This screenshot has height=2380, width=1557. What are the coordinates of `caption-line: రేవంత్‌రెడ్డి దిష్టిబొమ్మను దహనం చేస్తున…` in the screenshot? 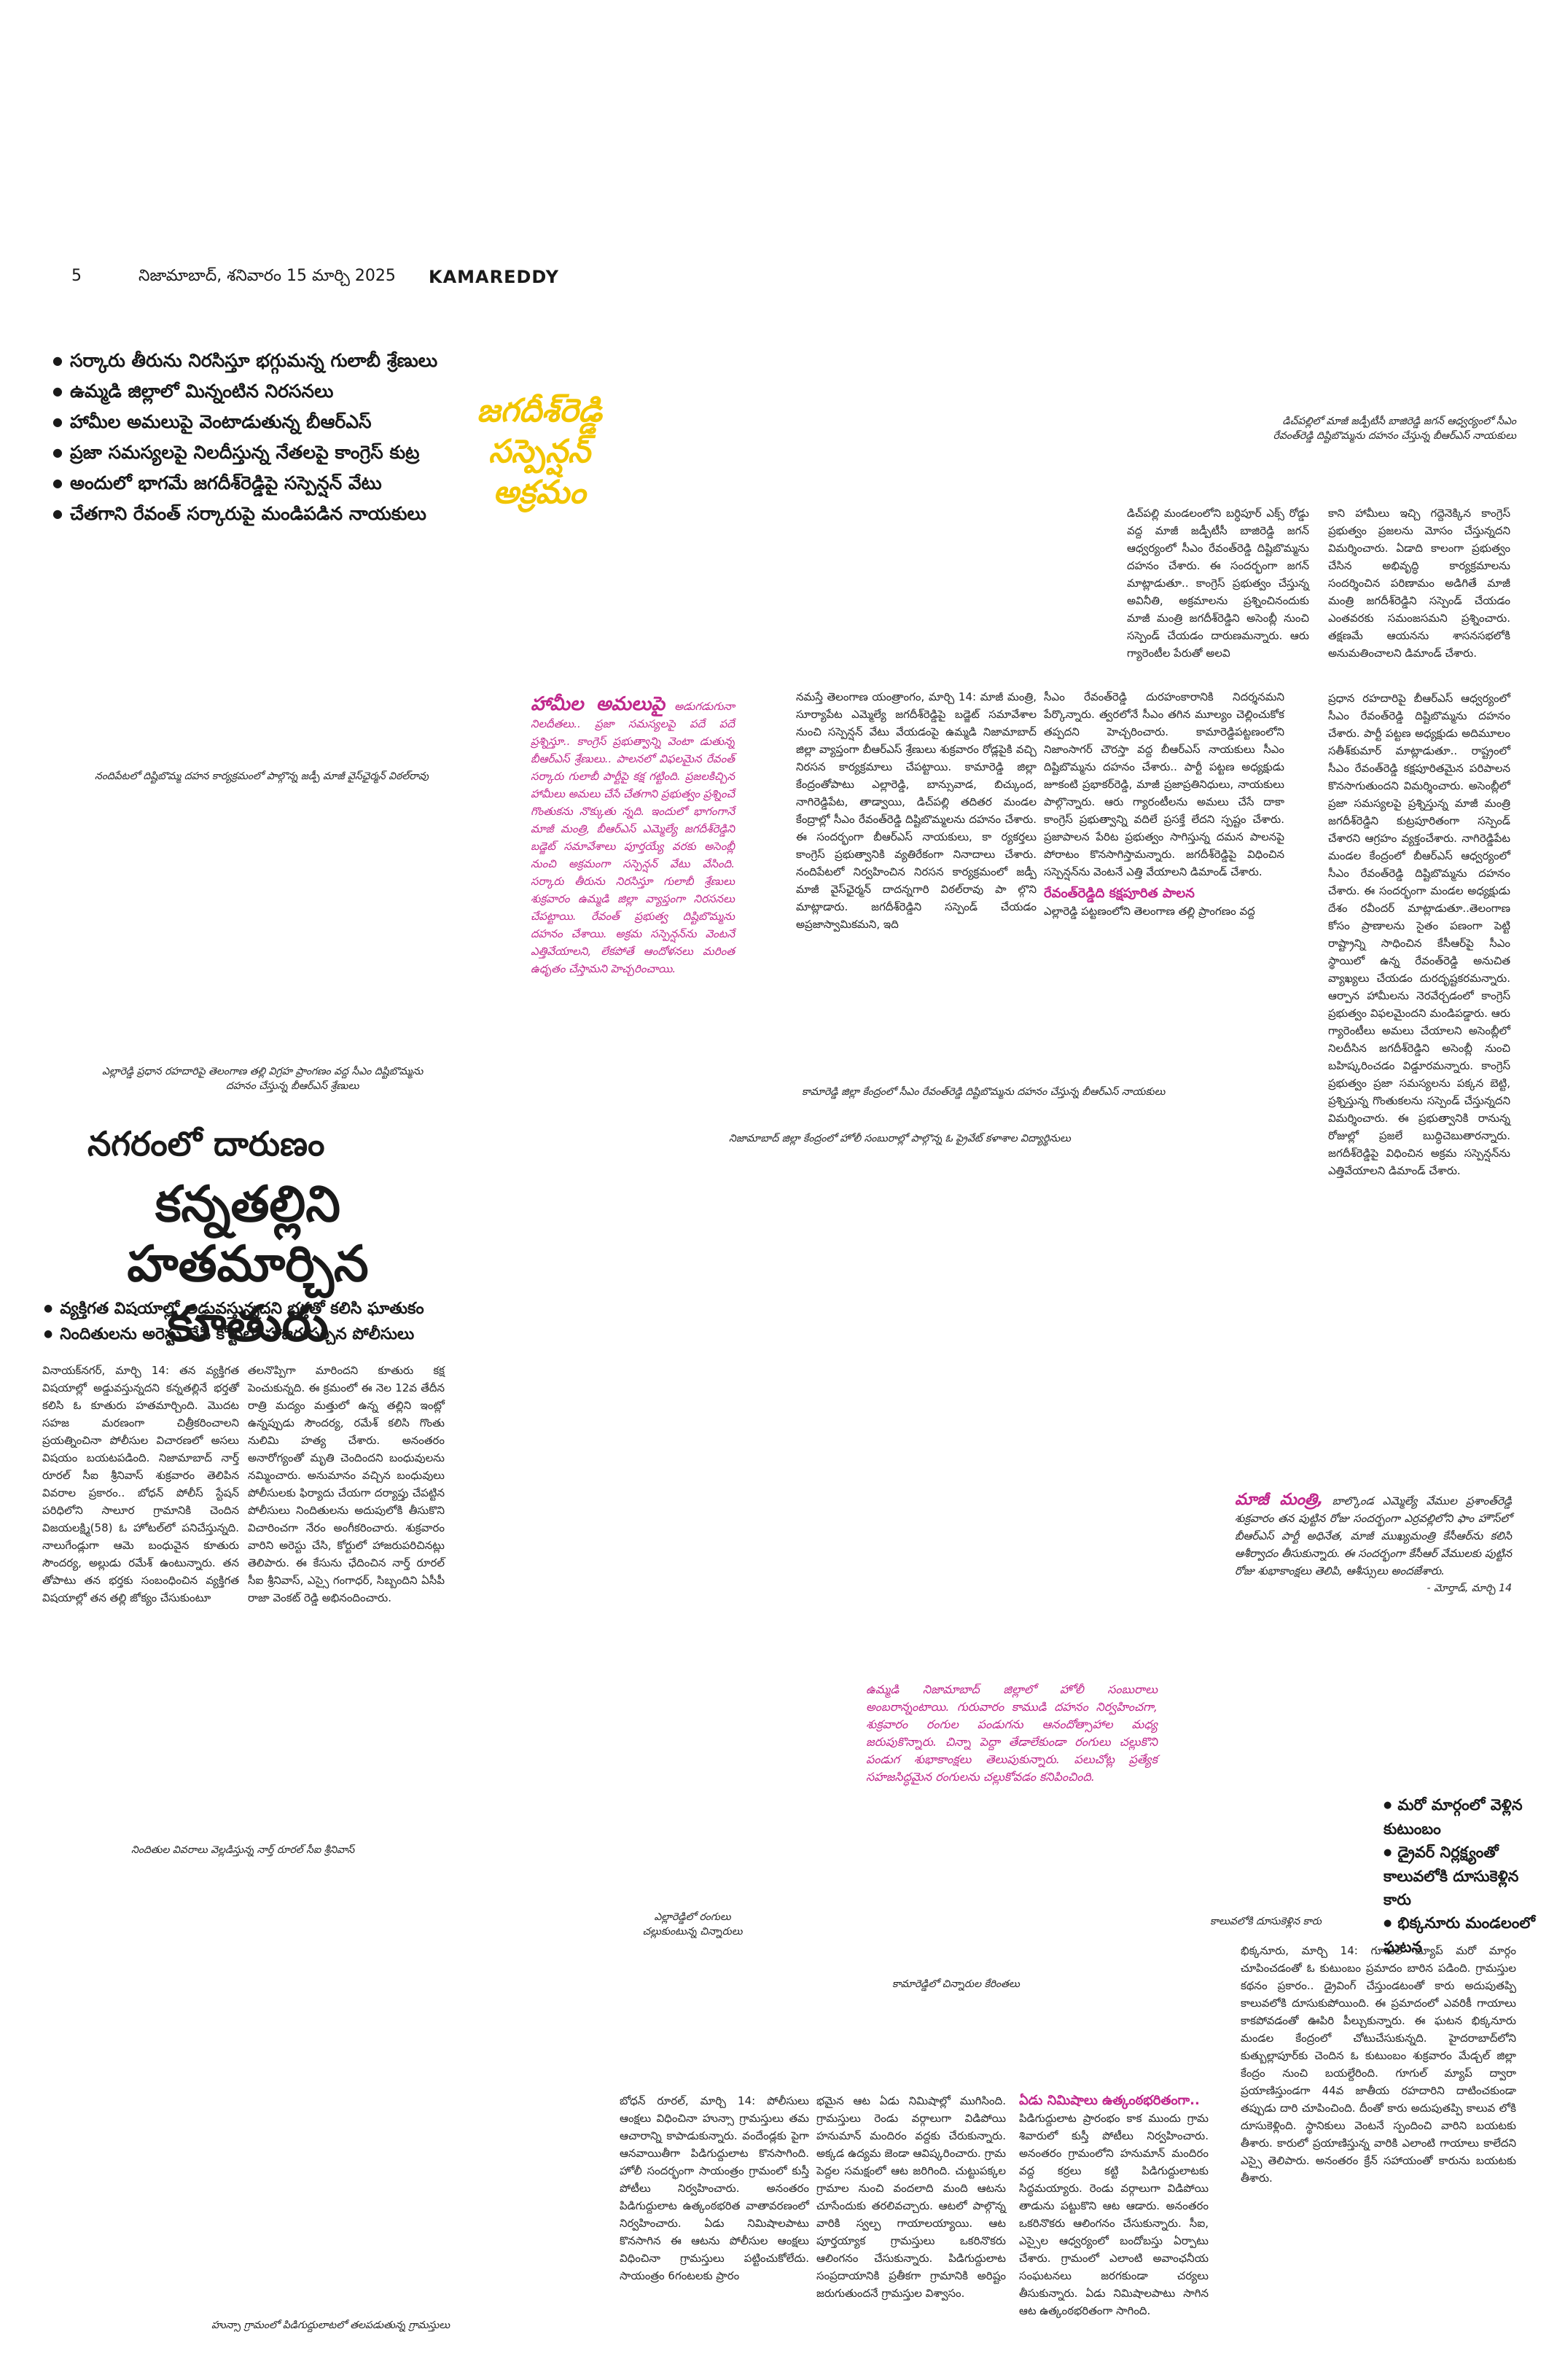 It's located at (1394, 436).